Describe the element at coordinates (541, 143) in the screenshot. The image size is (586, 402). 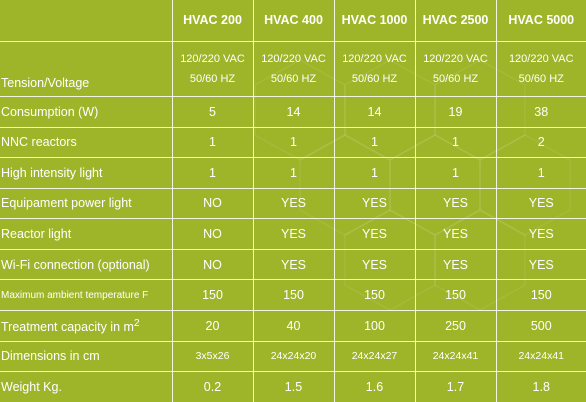
I see `table-cell: 2` at that location.